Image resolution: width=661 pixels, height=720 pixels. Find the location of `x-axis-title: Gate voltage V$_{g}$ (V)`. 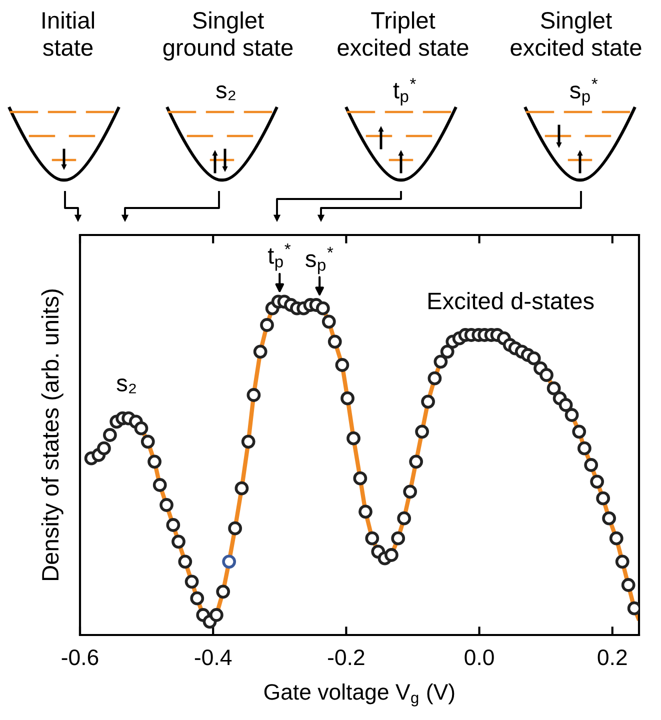

x-axis-title: Gate voltage V$_{g}$ (V) is located at coordinates (359, 694).